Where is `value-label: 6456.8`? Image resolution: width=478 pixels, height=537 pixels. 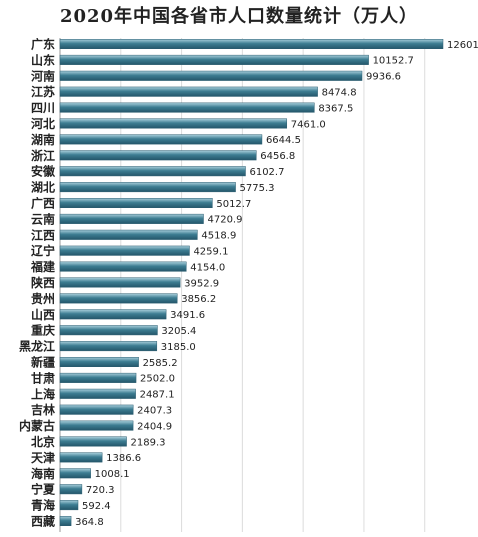 value-label: 6456.8 is located at coordinates (277, 156).